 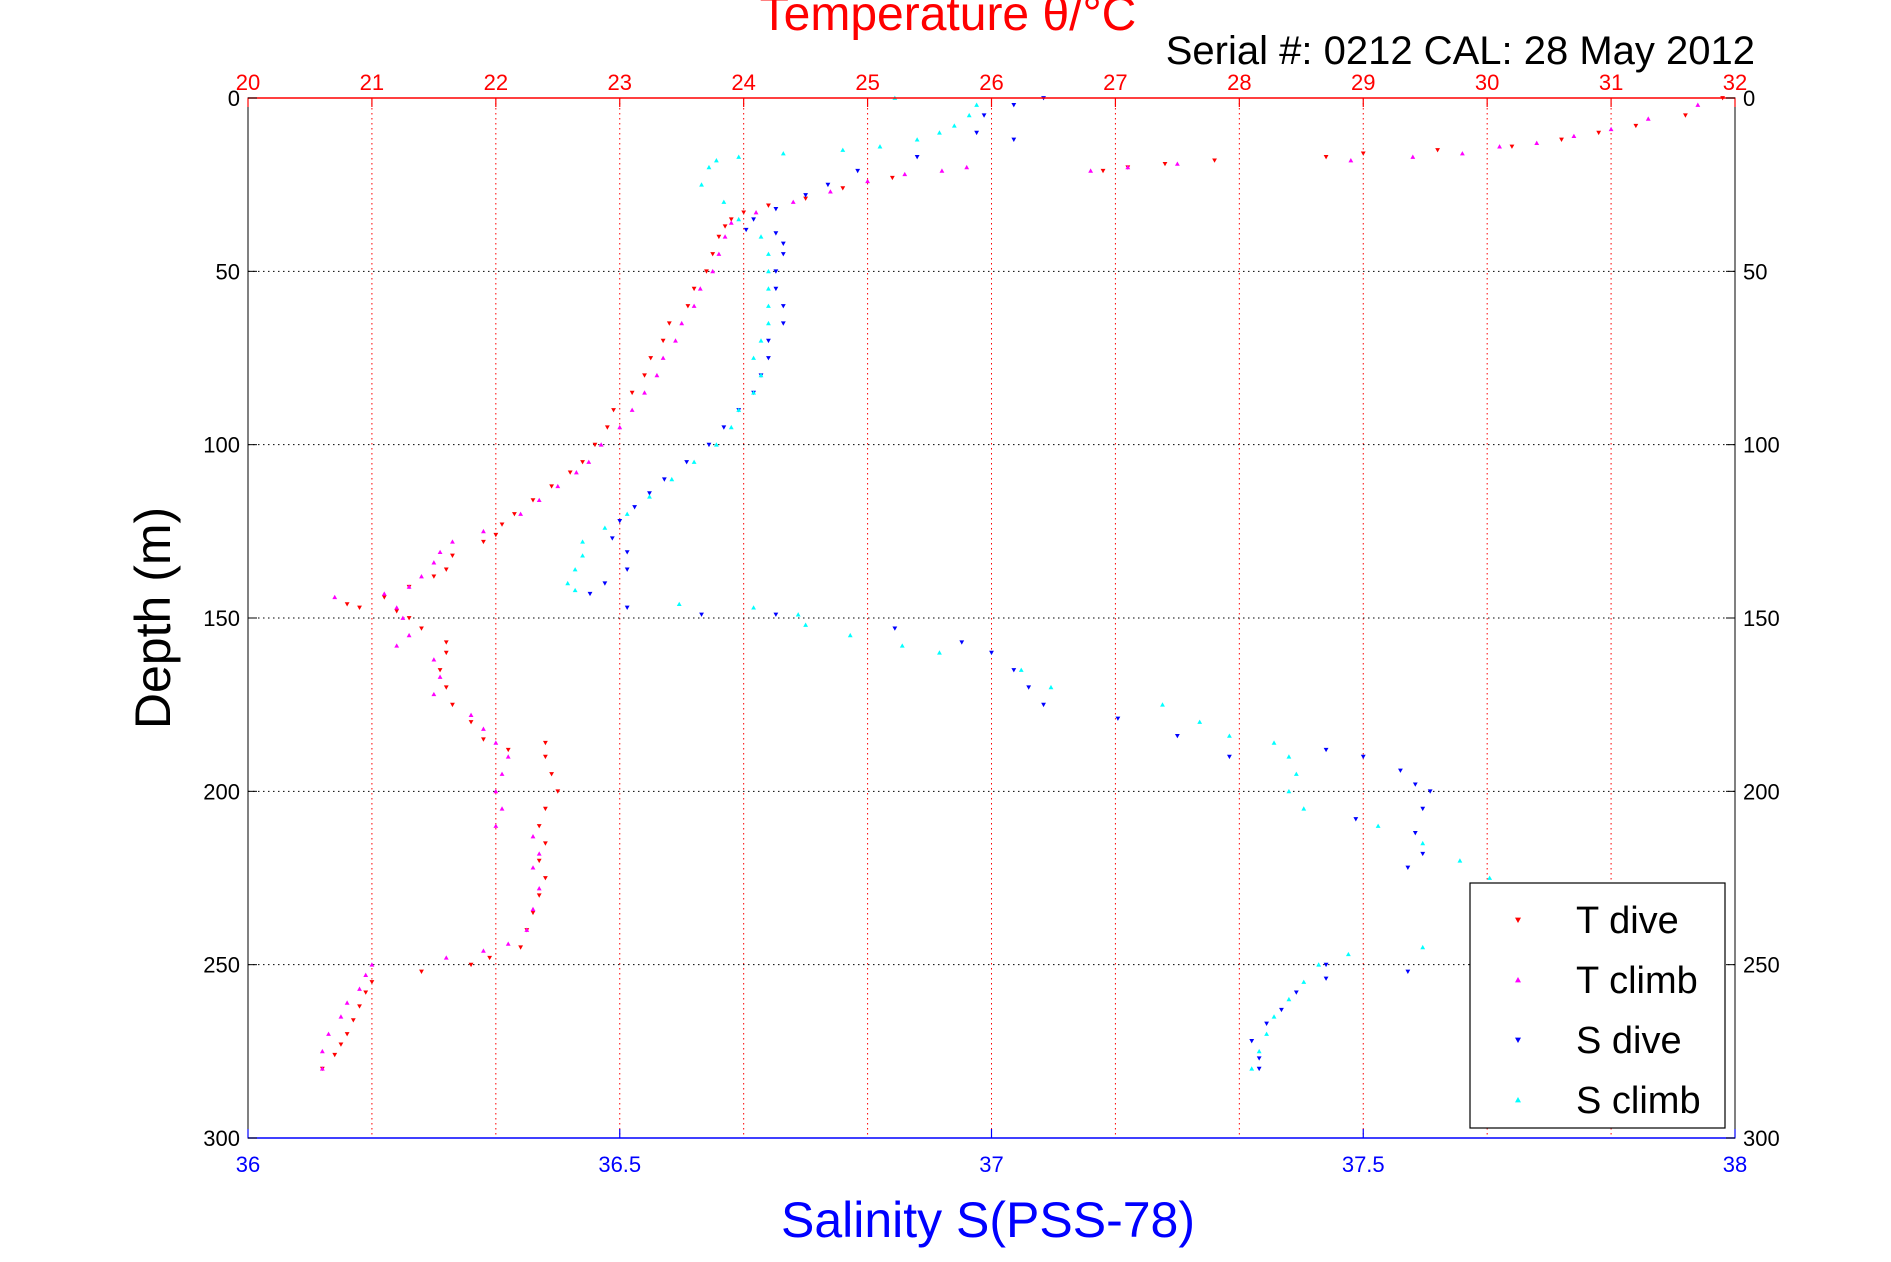 I want to click on legend-label: S climb, so click(x=1638, y=1101).